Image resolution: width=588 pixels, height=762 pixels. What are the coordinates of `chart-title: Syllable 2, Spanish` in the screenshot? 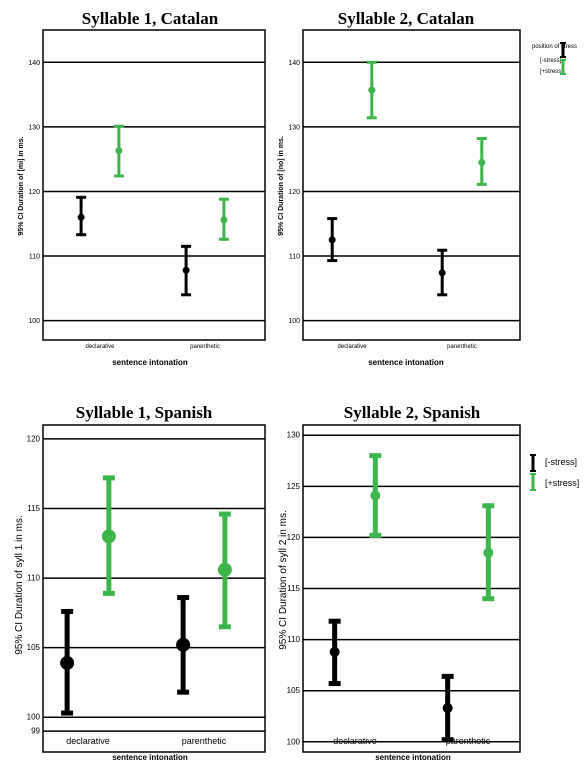 It's located at (412, 412).